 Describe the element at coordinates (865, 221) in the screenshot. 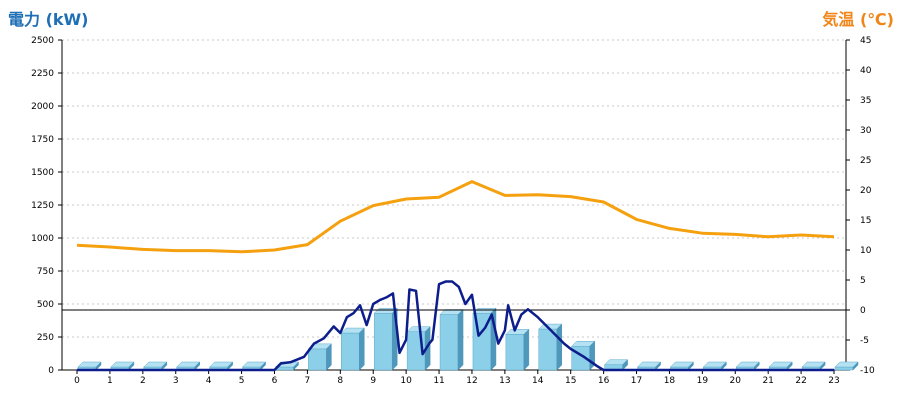

I see `right-tick-label: 15` at that location.